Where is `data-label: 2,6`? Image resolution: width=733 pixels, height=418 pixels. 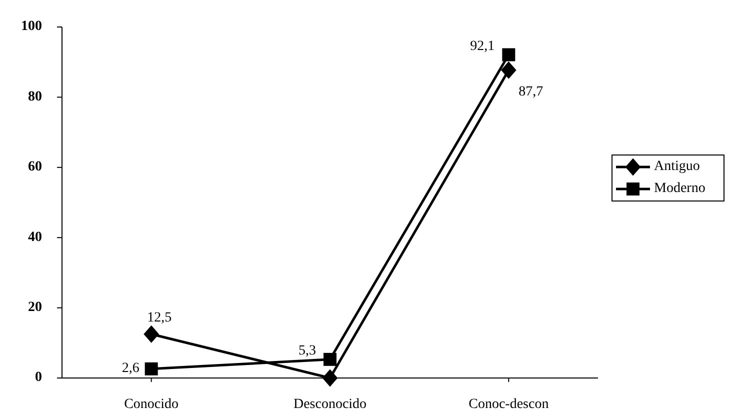
data-label: 2,6 is located at coordinates (131, 368).